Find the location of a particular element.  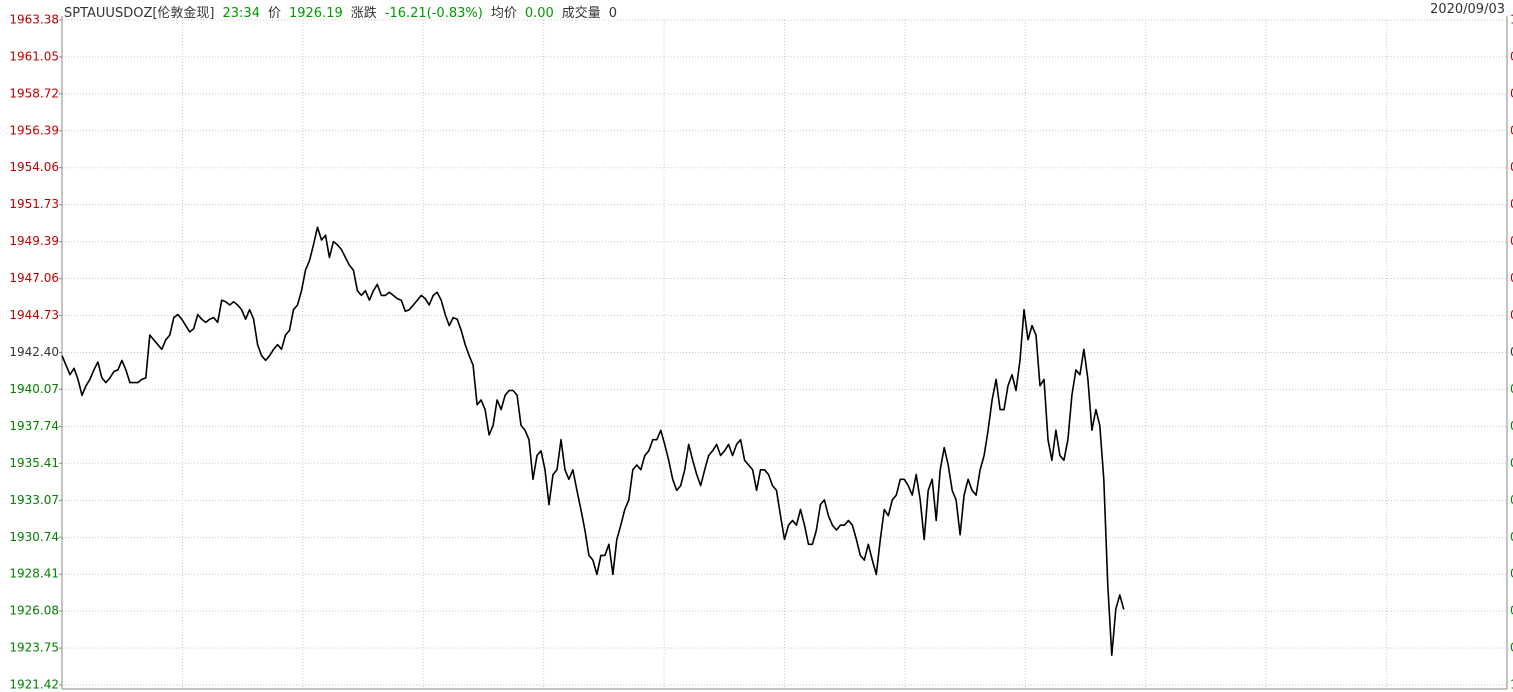

avg: 0.00 is located at coordinates (539, 13).